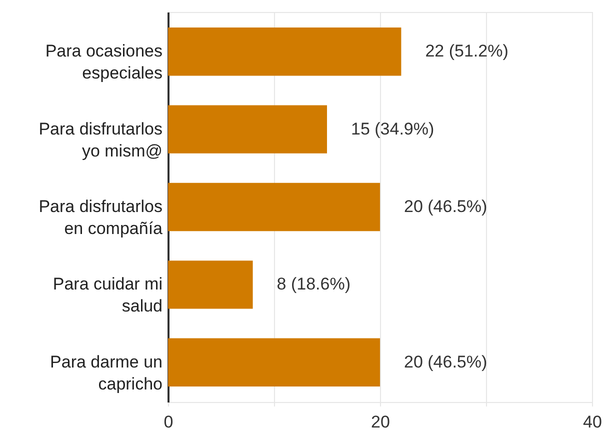 This screenshot has width=611, height=436. What do you see at coordinates (107, 295) in the screenshot?
I see `y-tick-label: Para cuidar mi salud` at bounding box center [107, 295].